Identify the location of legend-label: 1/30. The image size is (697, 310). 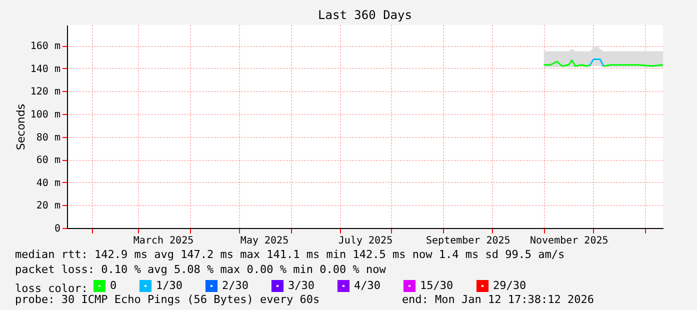
(169, 285).